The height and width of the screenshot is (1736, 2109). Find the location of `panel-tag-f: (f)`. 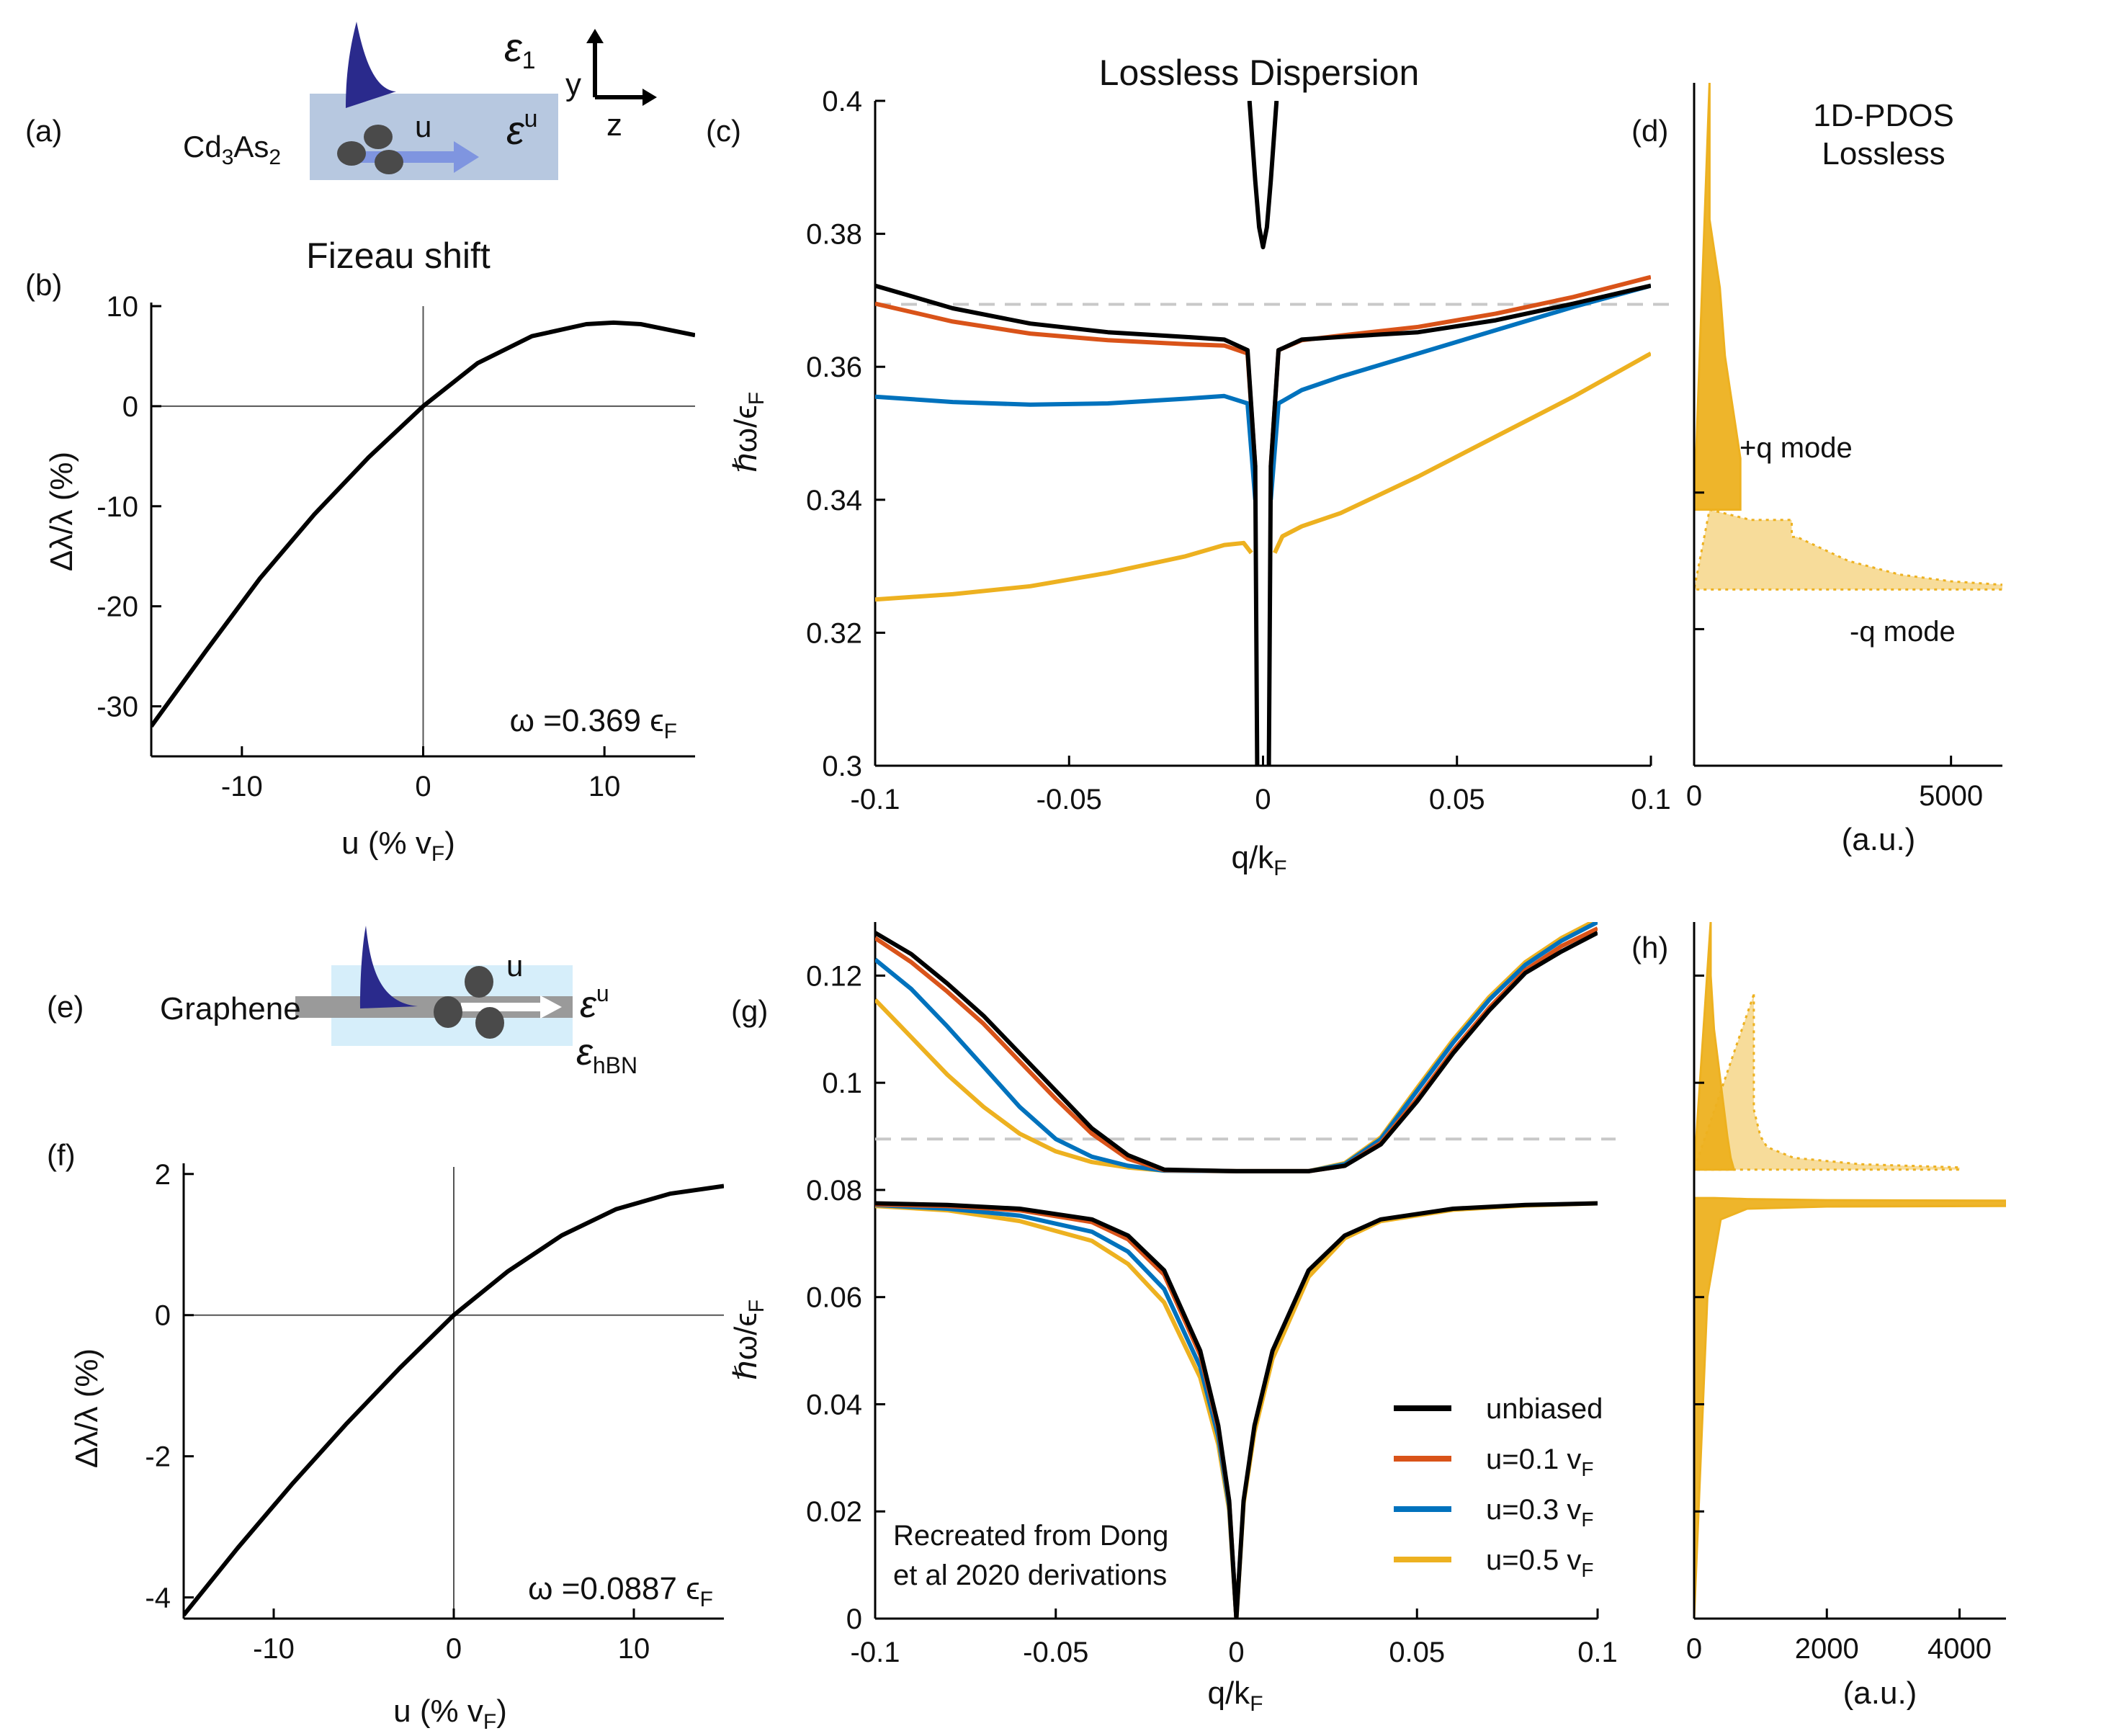

panel-tag-f: (f) is located at coordinates (62, 1155).